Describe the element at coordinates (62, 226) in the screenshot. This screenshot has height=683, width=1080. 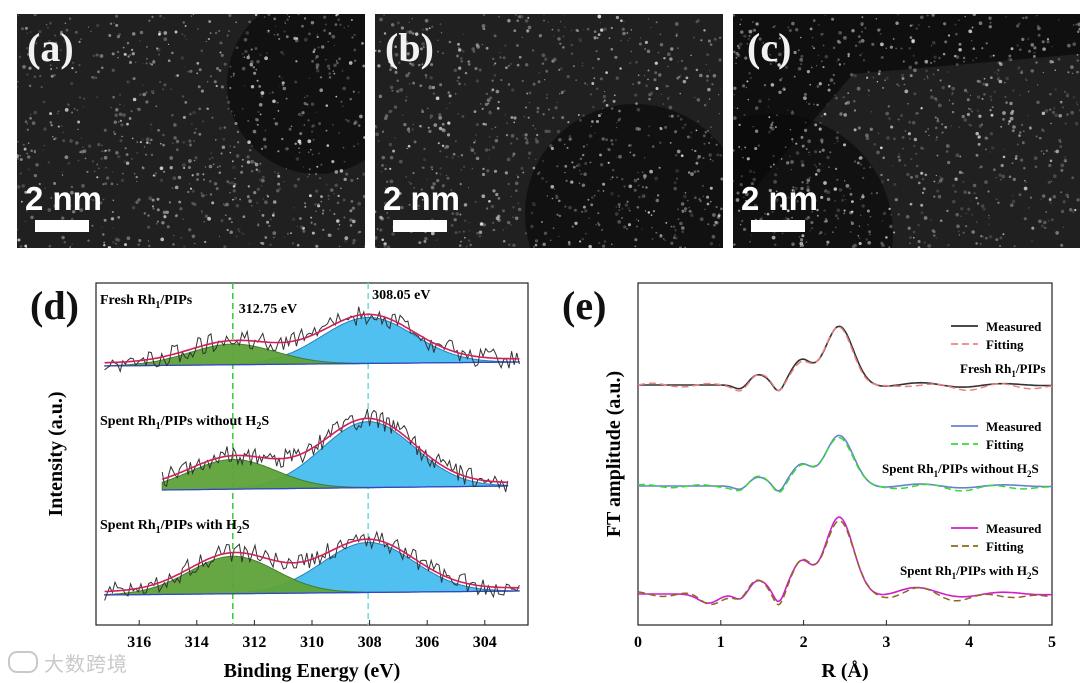
I see `scale-bar-a` at that location.